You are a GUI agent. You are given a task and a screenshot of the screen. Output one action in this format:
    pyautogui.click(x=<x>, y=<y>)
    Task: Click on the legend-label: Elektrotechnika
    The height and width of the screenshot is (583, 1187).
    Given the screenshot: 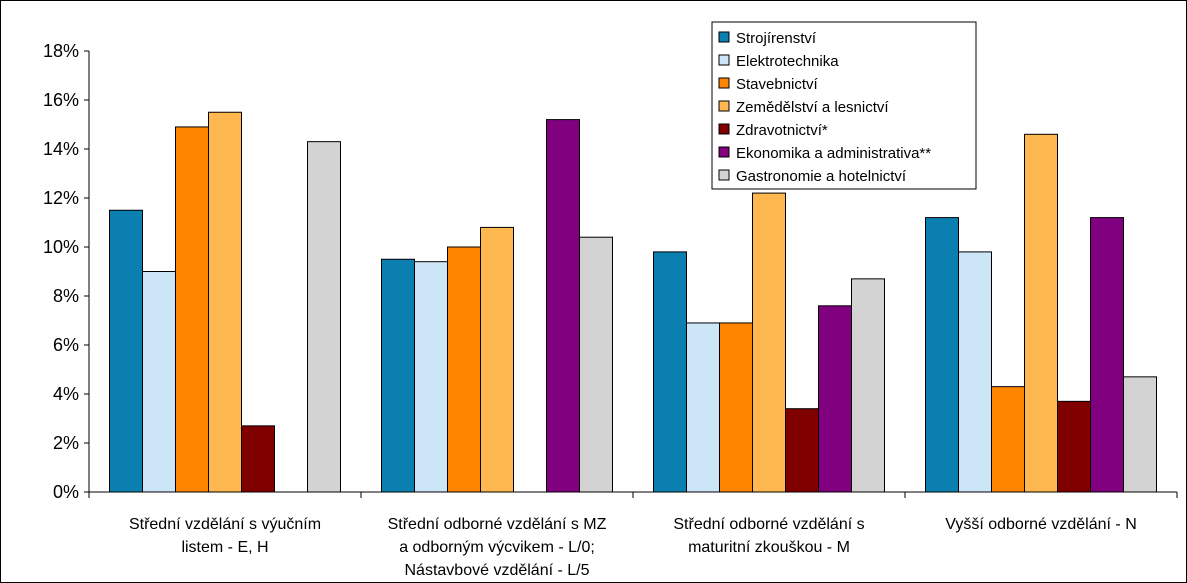 What is the action you would take?
    pyautogui.click(x=787, y=61)
    